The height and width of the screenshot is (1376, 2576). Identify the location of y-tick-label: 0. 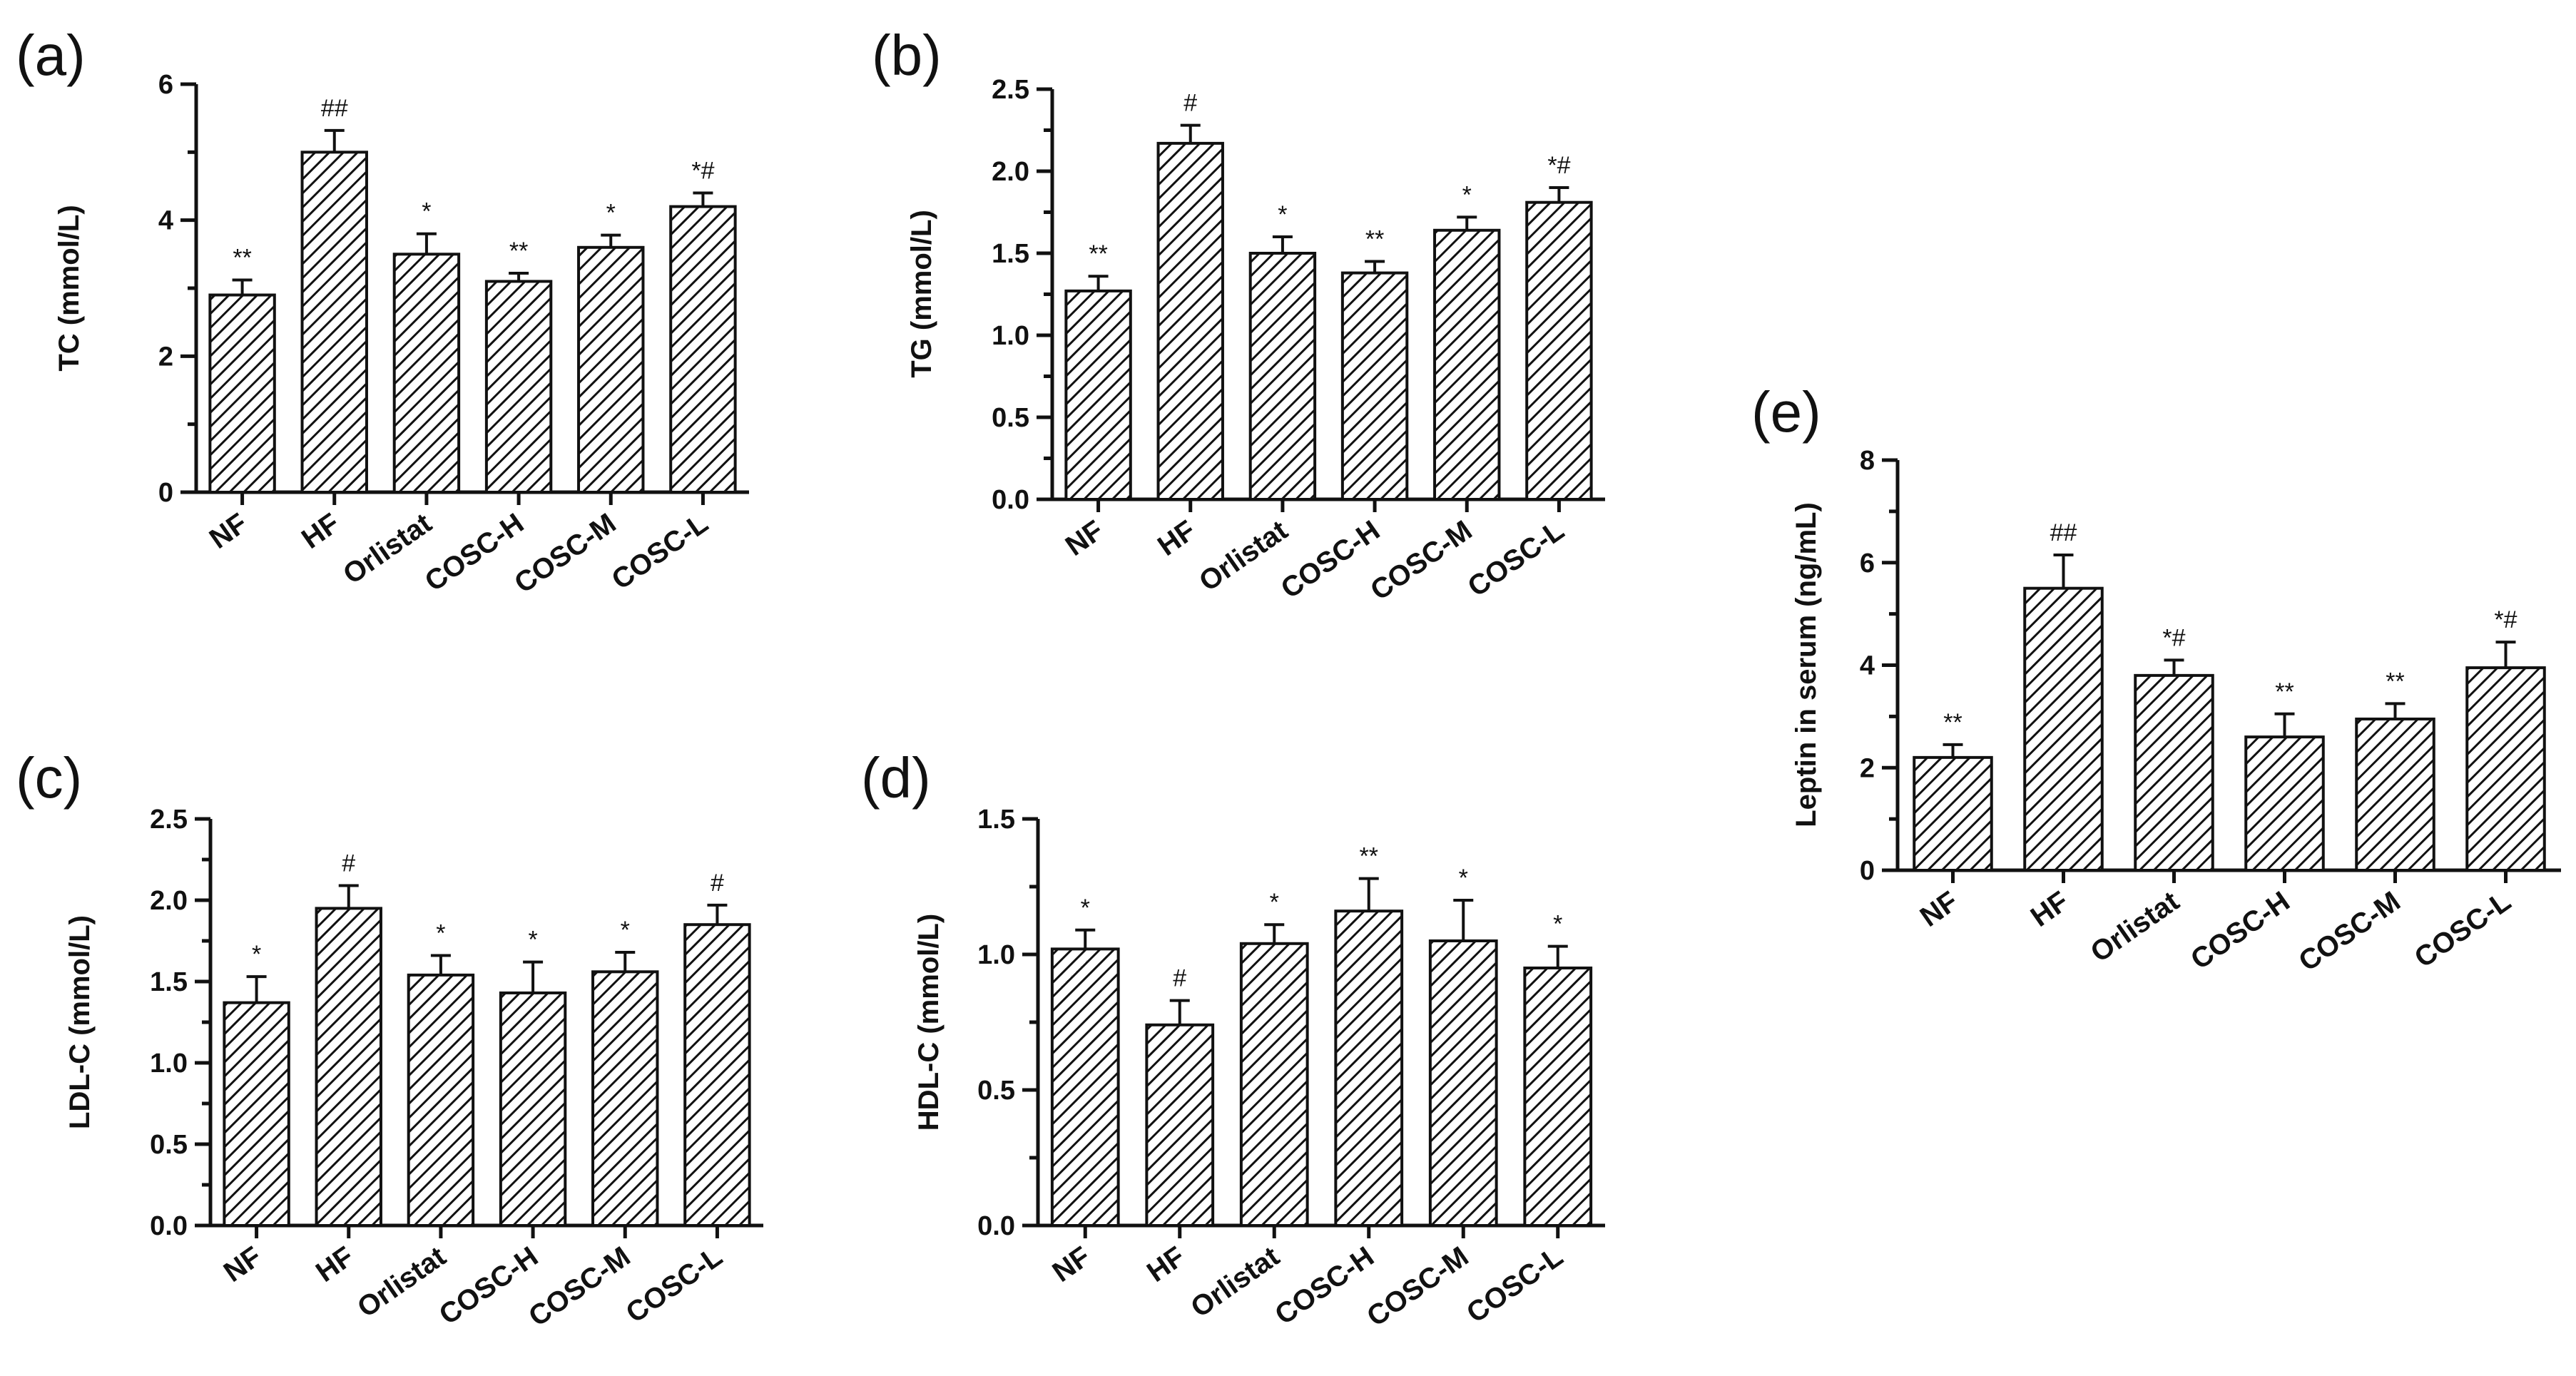
(1867, 871).